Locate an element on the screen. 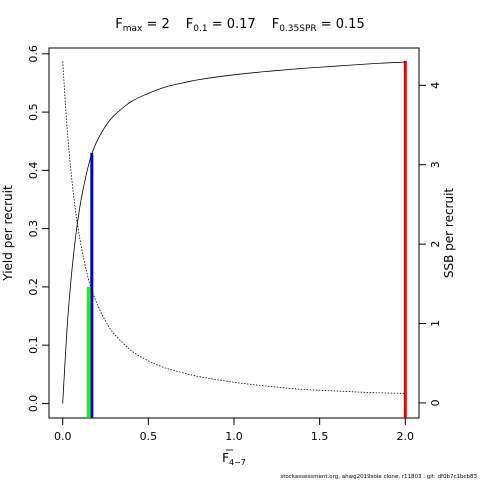  y-axis-left: 0.0 0.1 0.2 0.3 0.4 0.5 0.6 is located at coordinates (38, 228).